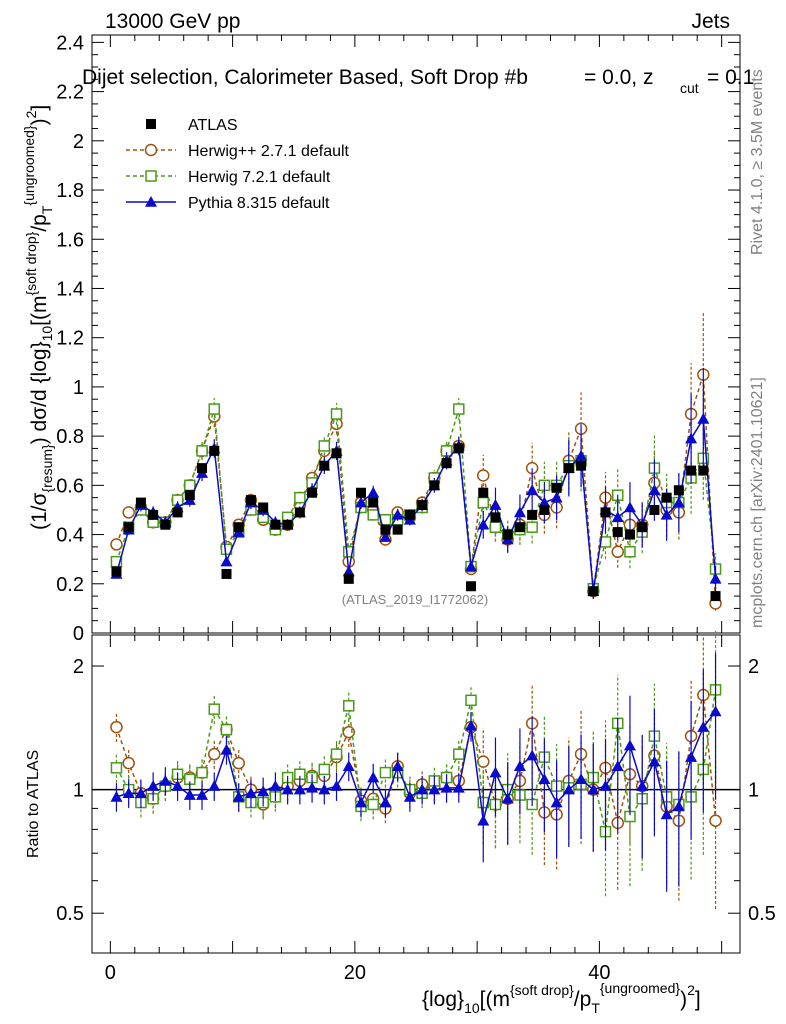 Image resolution: width=786 pixels, height=1024 pixels. I want to click on xlabel-sup: 2, so click(691, 990).